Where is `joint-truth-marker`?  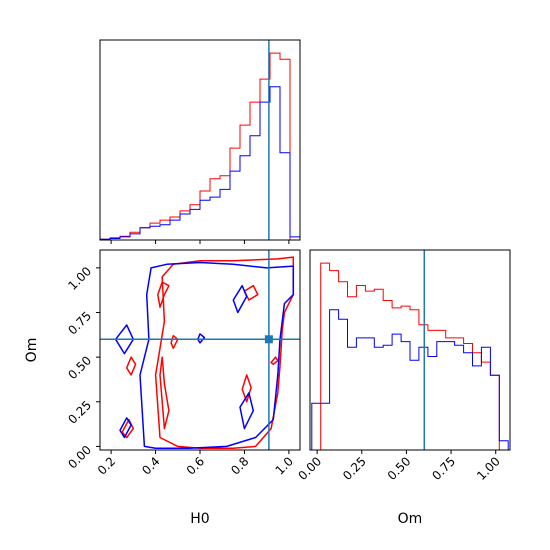 joint-truth-marker is located at coordinates (268, 339).